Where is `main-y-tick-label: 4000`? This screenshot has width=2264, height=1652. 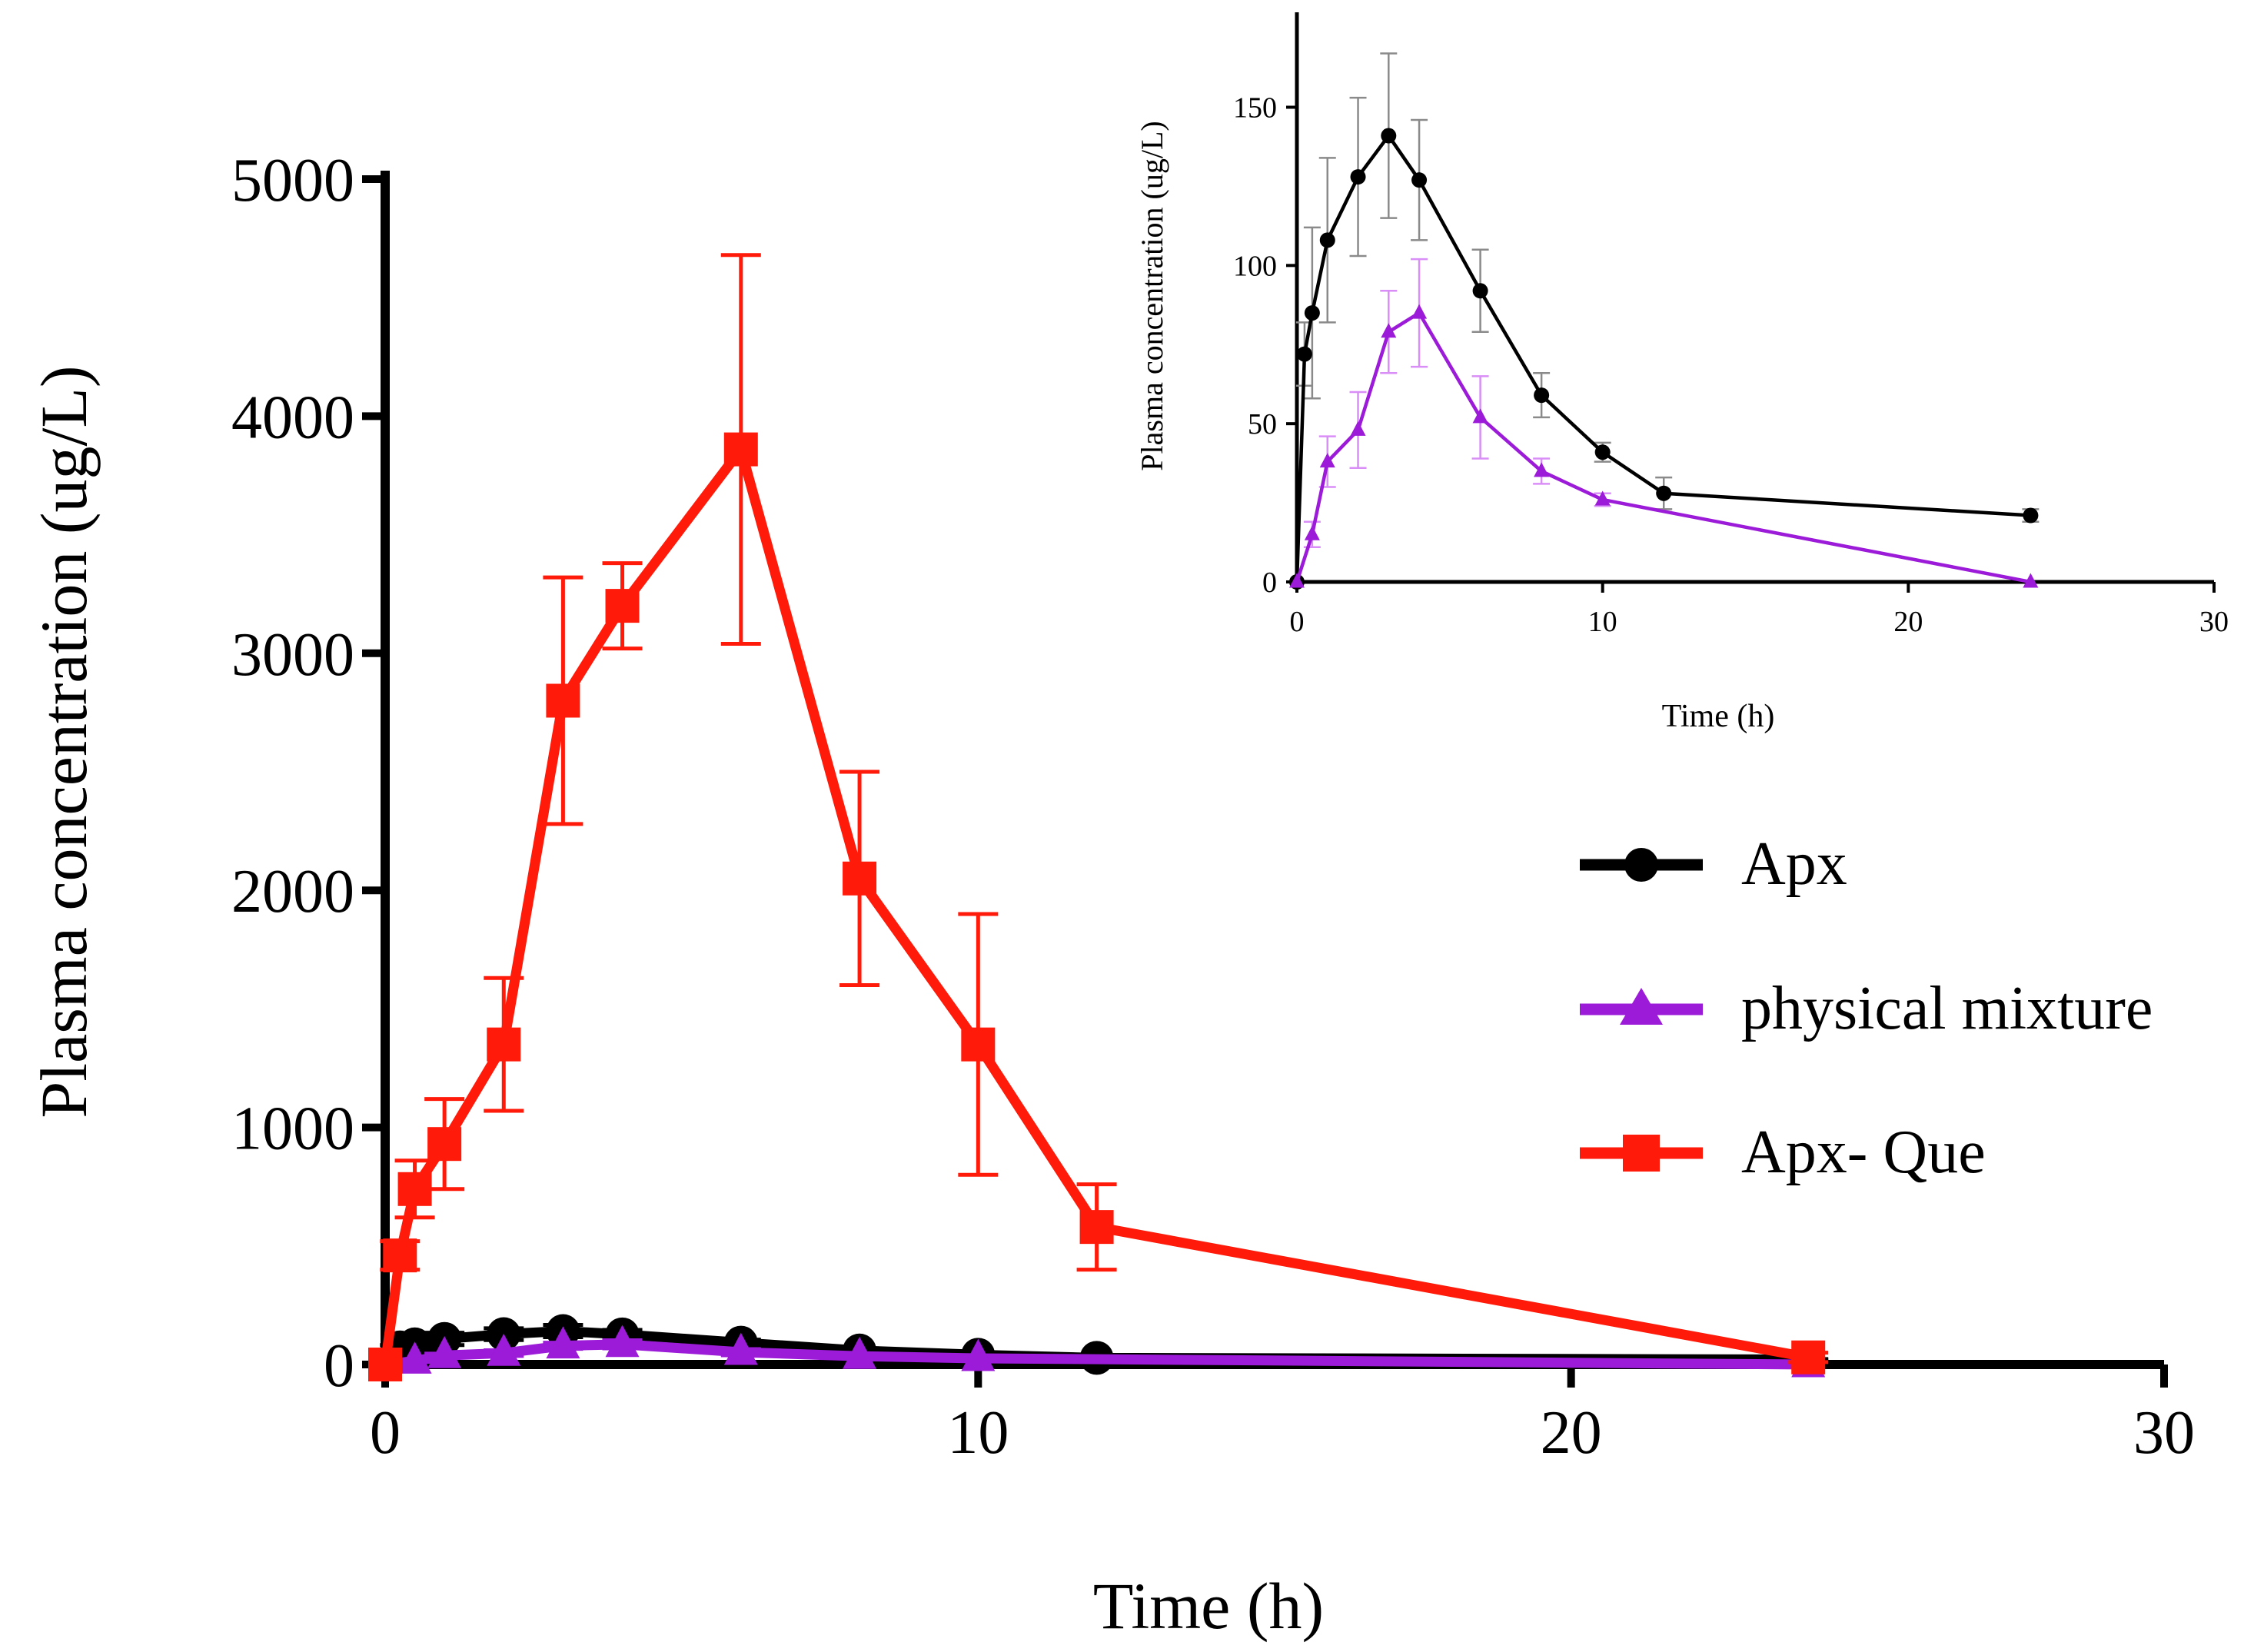 main-y-tick-label: 4000 is located at coordinates (292, 417).